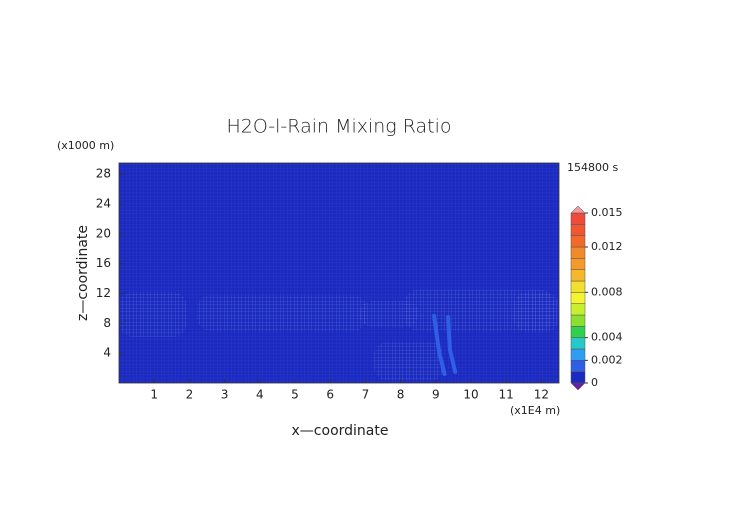 The height and width of the screenshot is (532, 752). Describe the element at coordinates (541, 395) in the screenshot. I see `x-tick-label: 12` at that location.